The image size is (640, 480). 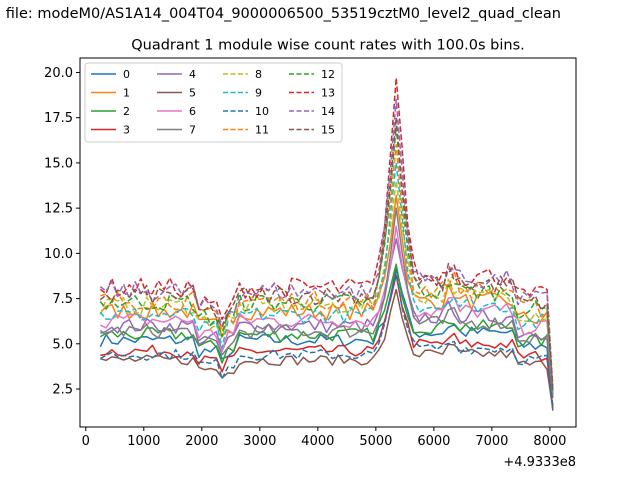 I want to click on legend-label-0: 0, so click(x=126, y=74).